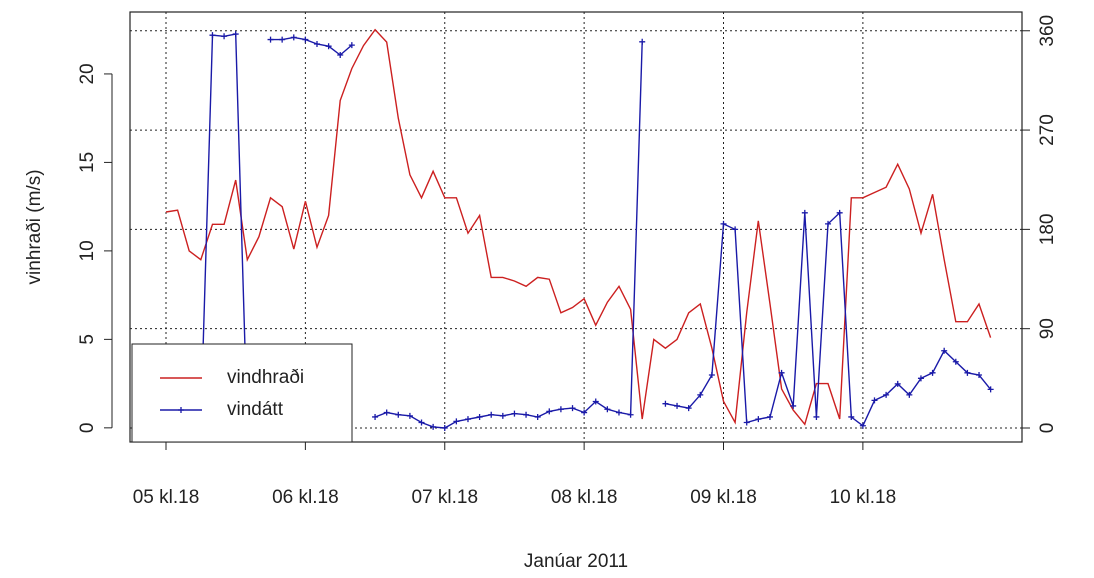  Describe the element at coordinates (1047, 31) in the screenshot. I see `y2-tick-label: 360` at that location.